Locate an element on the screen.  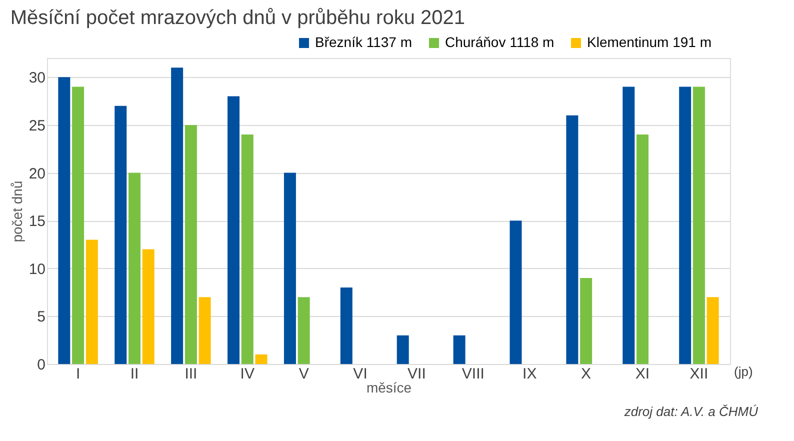
x-tick-label: IX is located at coordinates (529, 374).